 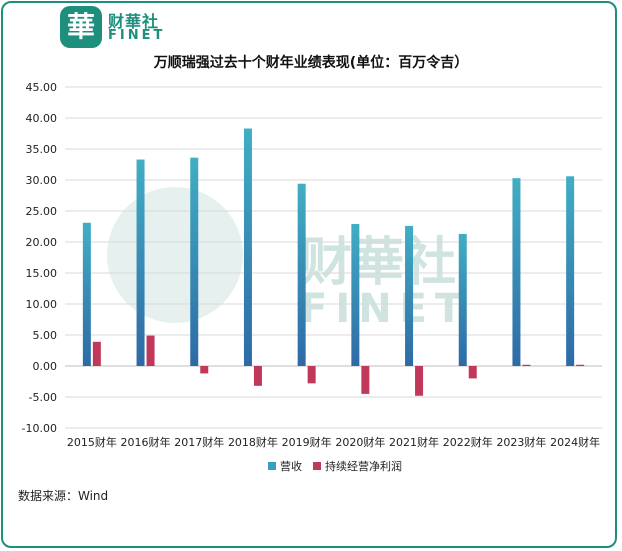 I want to click on chart-title: 万顺瑞强过去十个财年业绩表现(单位：百万令吉）, so click(x=311, y=63).